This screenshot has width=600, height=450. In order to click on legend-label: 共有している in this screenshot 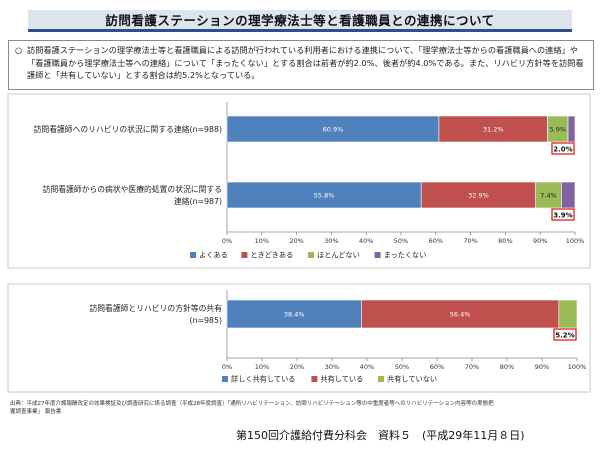, I will do `click(341, 379)`.